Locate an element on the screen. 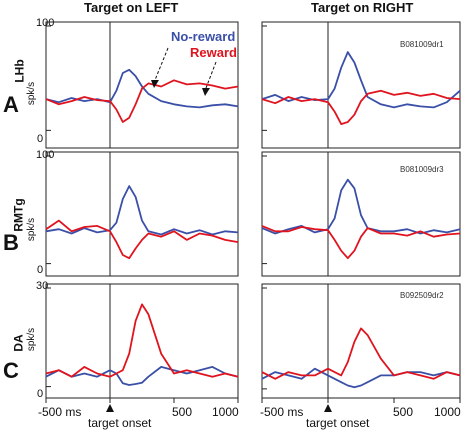 Image resolution: width=474 pixels, height=433 pixels. series-line-reward-a-left is located at coordinates (142, 101).